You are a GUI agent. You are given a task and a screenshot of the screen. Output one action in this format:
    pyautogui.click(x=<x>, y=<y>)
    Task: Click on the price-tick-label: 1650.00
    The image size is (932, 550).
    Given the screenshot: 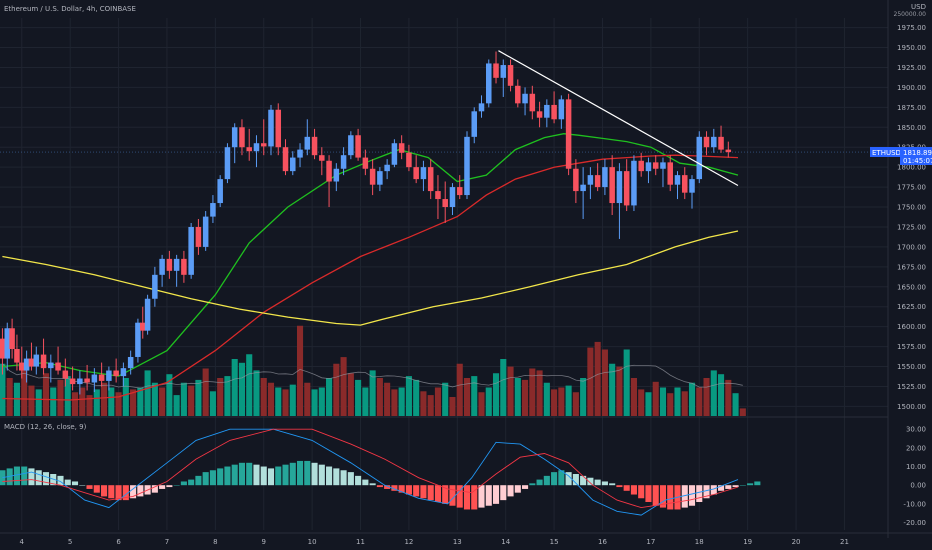 What is the action you would take?
    pyautogui.click(x=911, y=287)
    